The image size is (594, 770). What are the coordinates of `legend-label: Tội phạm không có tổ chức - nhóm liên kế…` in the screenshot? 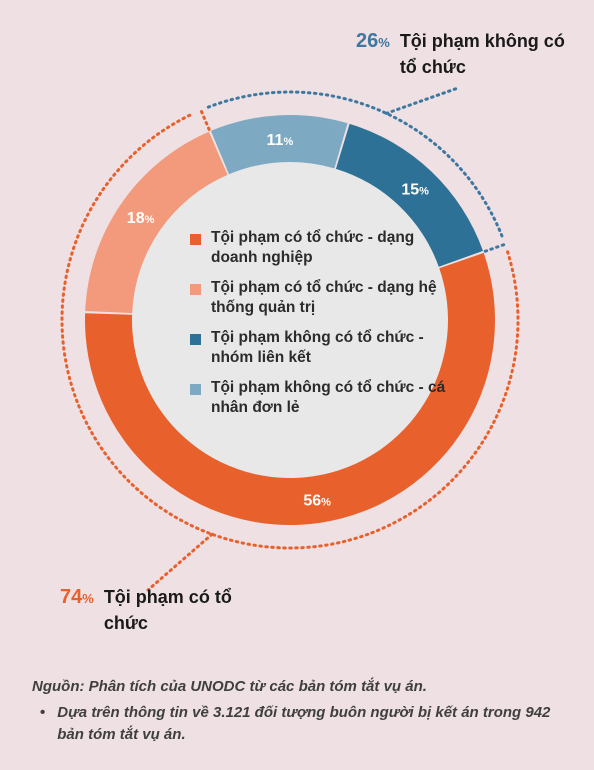 It's located at (317, 347).